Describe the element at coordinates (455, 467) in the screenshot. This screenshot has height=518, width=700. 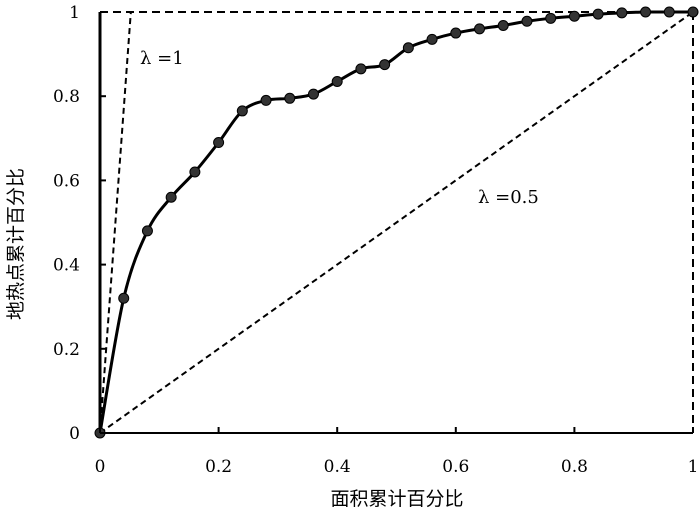
I see `x-tick-label: 0.6` at that location.